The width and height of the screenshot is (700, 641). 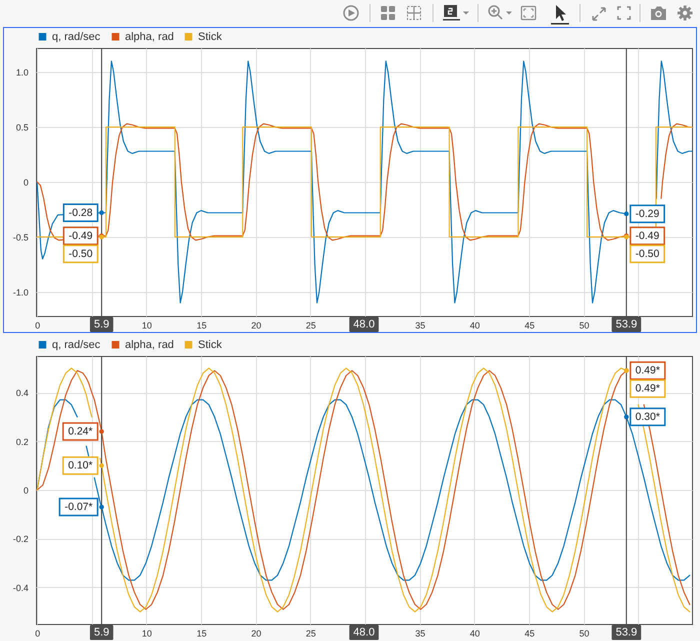 What do you see at coordinates (22, 441) in the screenshot?
I see `y-tick-label: 0.2` at bounding box center [22, 441].